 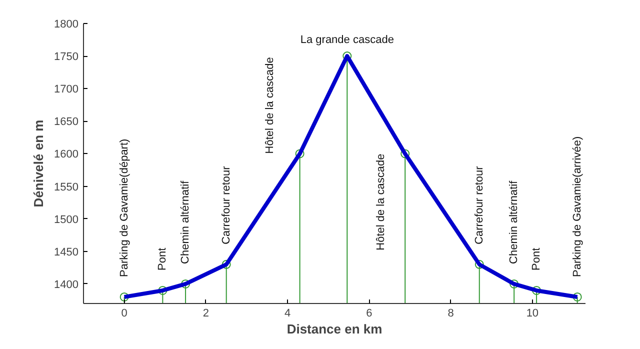 What do you see at coordinates (451, 314) in the screenshot?
I see `x-tick-label: 8` at bounding box center [451, 314].